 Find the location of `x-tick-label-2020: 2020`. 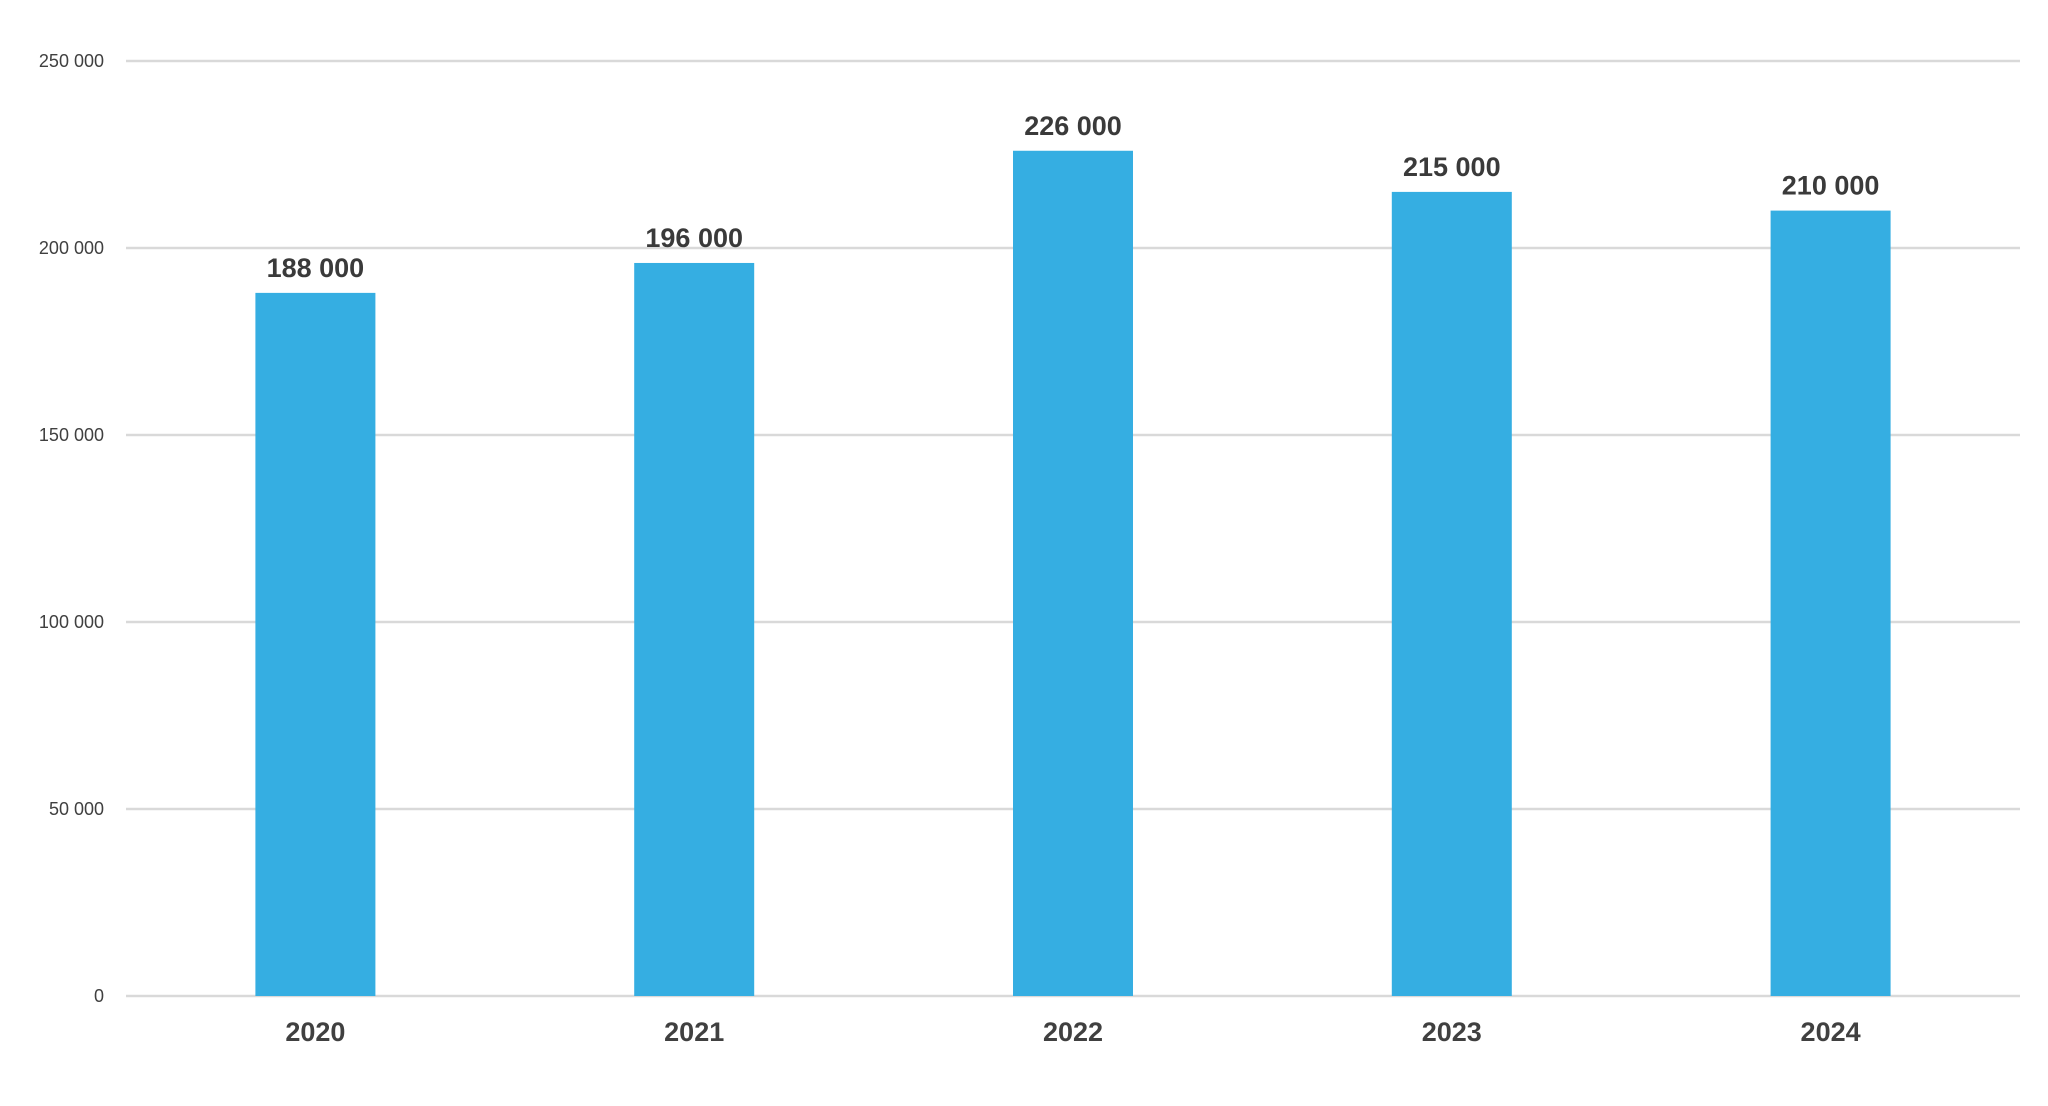

x-tick-label-2020: 2020 is located at coordinates (315, 1032).